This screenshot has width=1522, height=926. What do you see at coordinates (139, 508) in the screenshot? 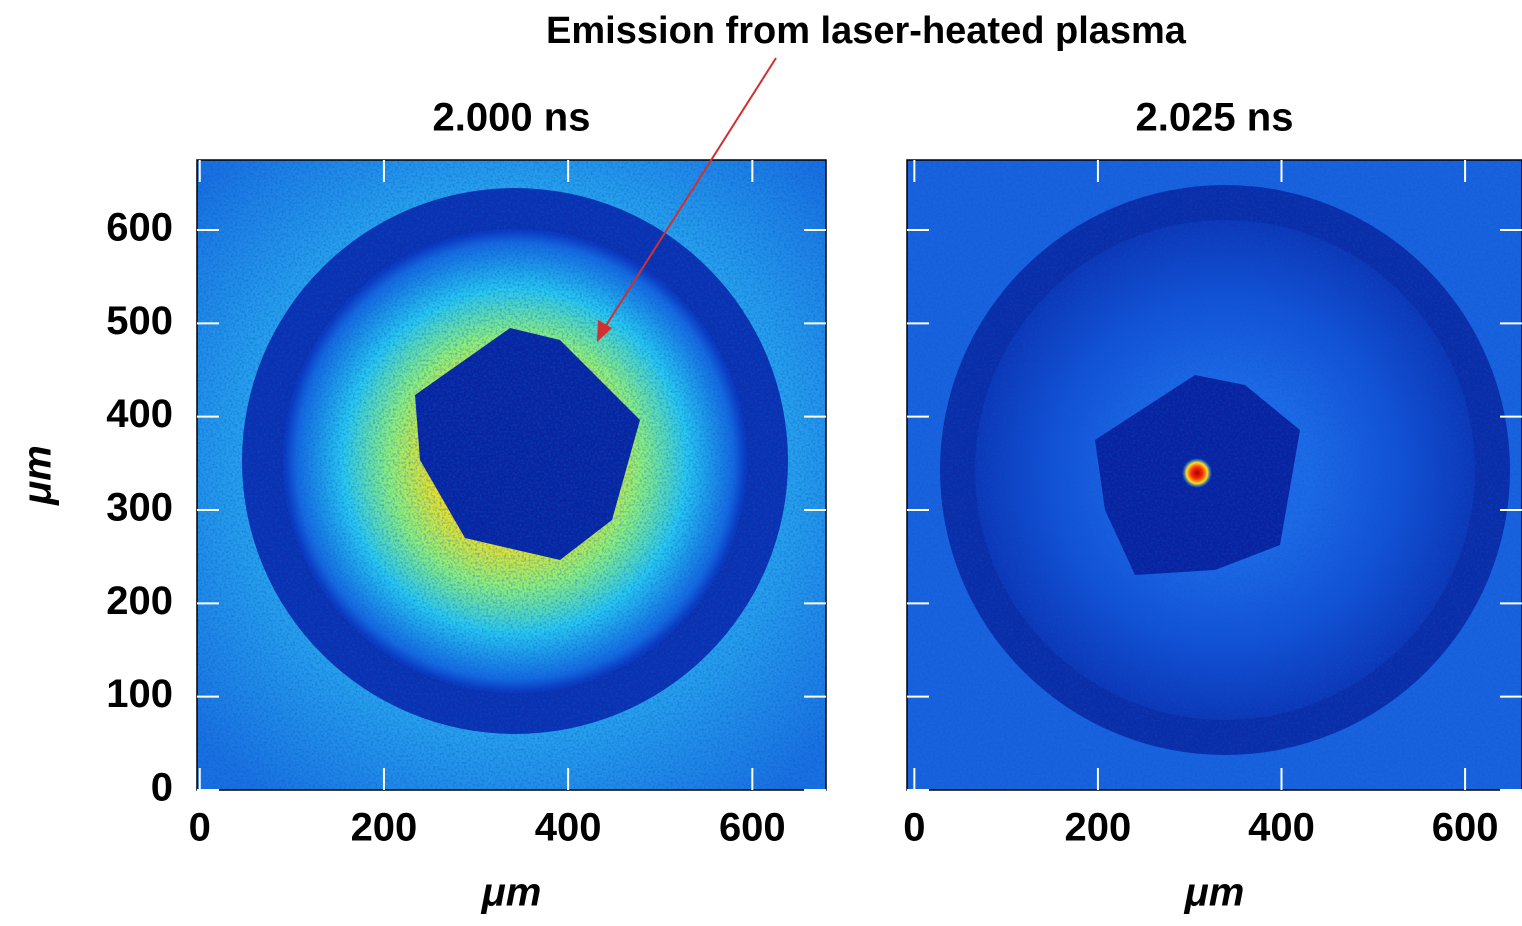
I see `y-tick-label: 300` at bounding box center [139, 508].